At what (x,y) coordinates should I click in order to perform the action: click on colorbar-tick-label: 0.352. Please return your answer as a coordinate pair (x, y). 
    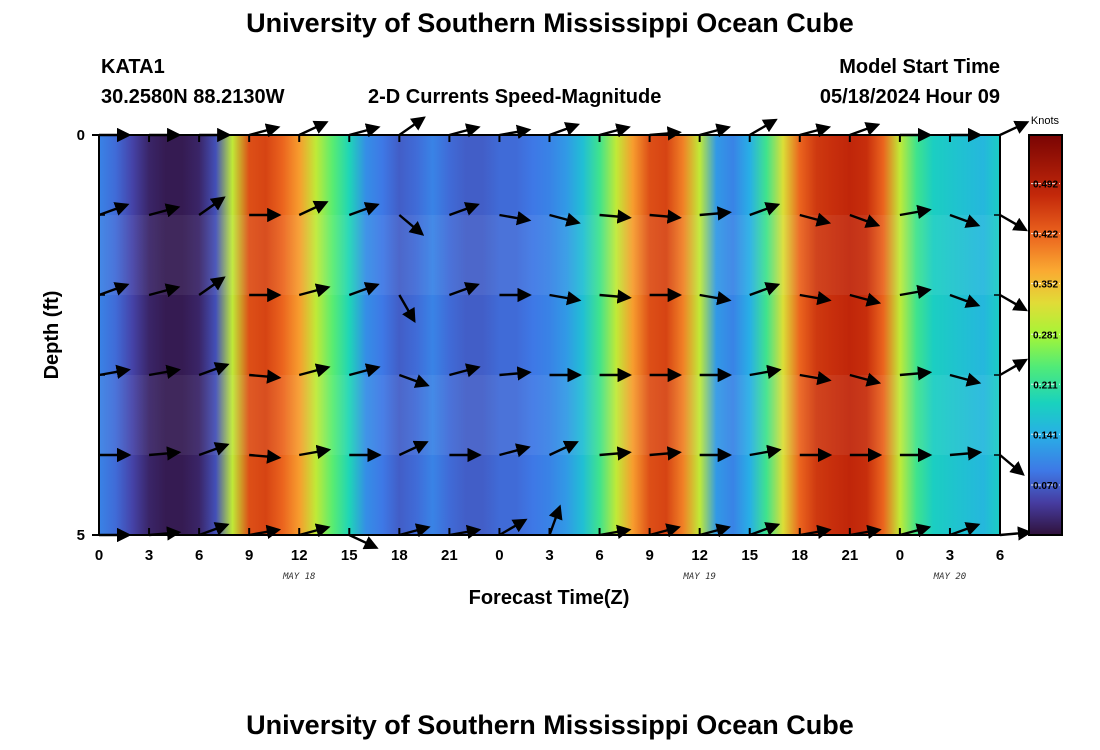
    Looking at the image, I should click on (1045, 285).